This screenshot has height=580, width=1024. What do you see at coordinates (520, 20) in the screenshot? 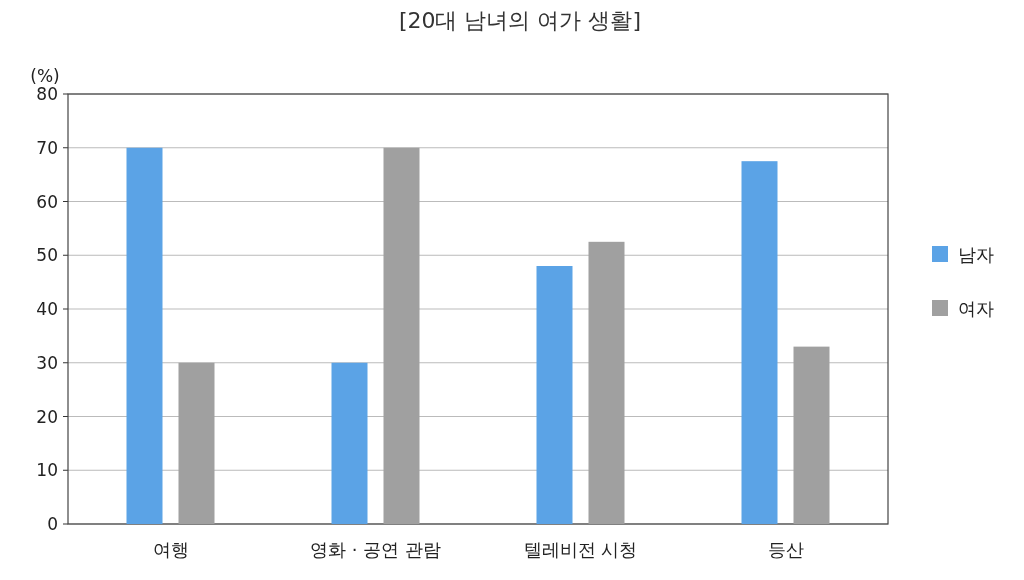
I see `chart-title: [20대 남녀의 여가 생활]` at bounding box center [520, 20].